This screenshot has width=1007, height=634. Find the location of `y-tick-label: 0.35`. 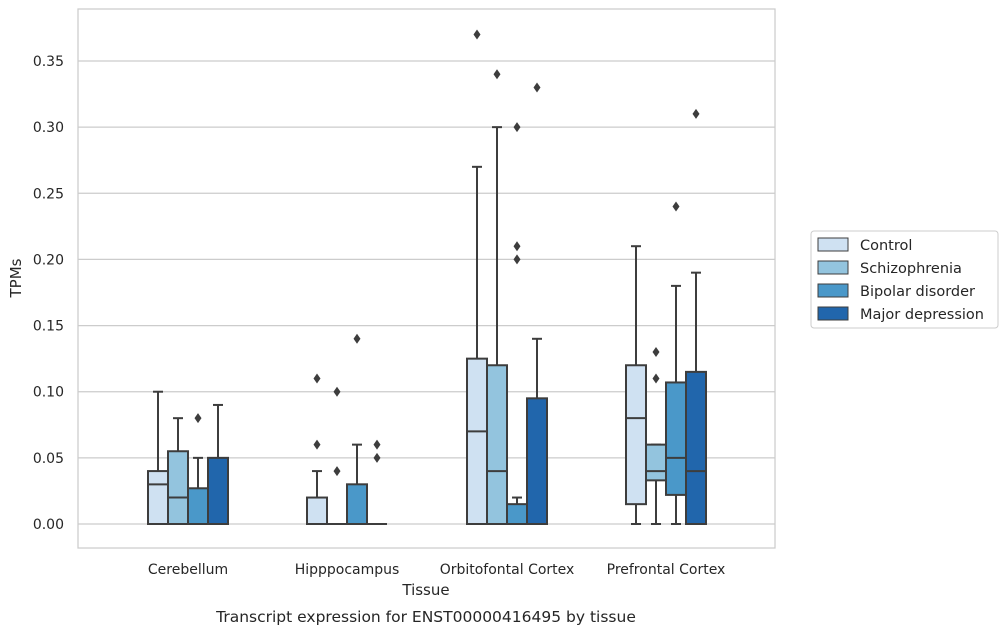

y-tick-label: 0.35 is located at coordinates (48, 62).